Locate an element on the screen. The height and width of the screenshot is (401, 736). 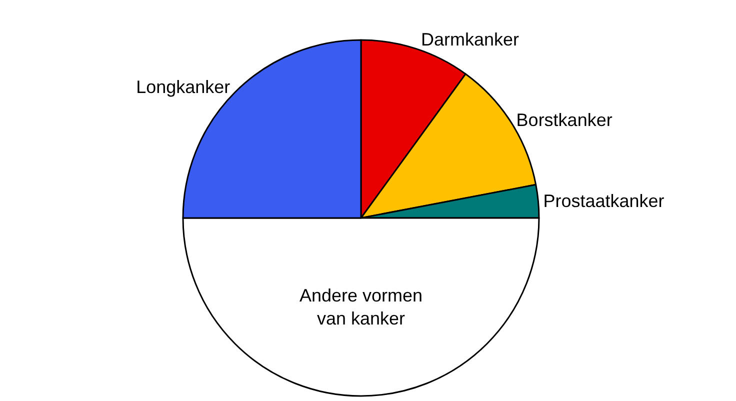
slice-label: Prostaatkanker is located at coordinates (603, 201).